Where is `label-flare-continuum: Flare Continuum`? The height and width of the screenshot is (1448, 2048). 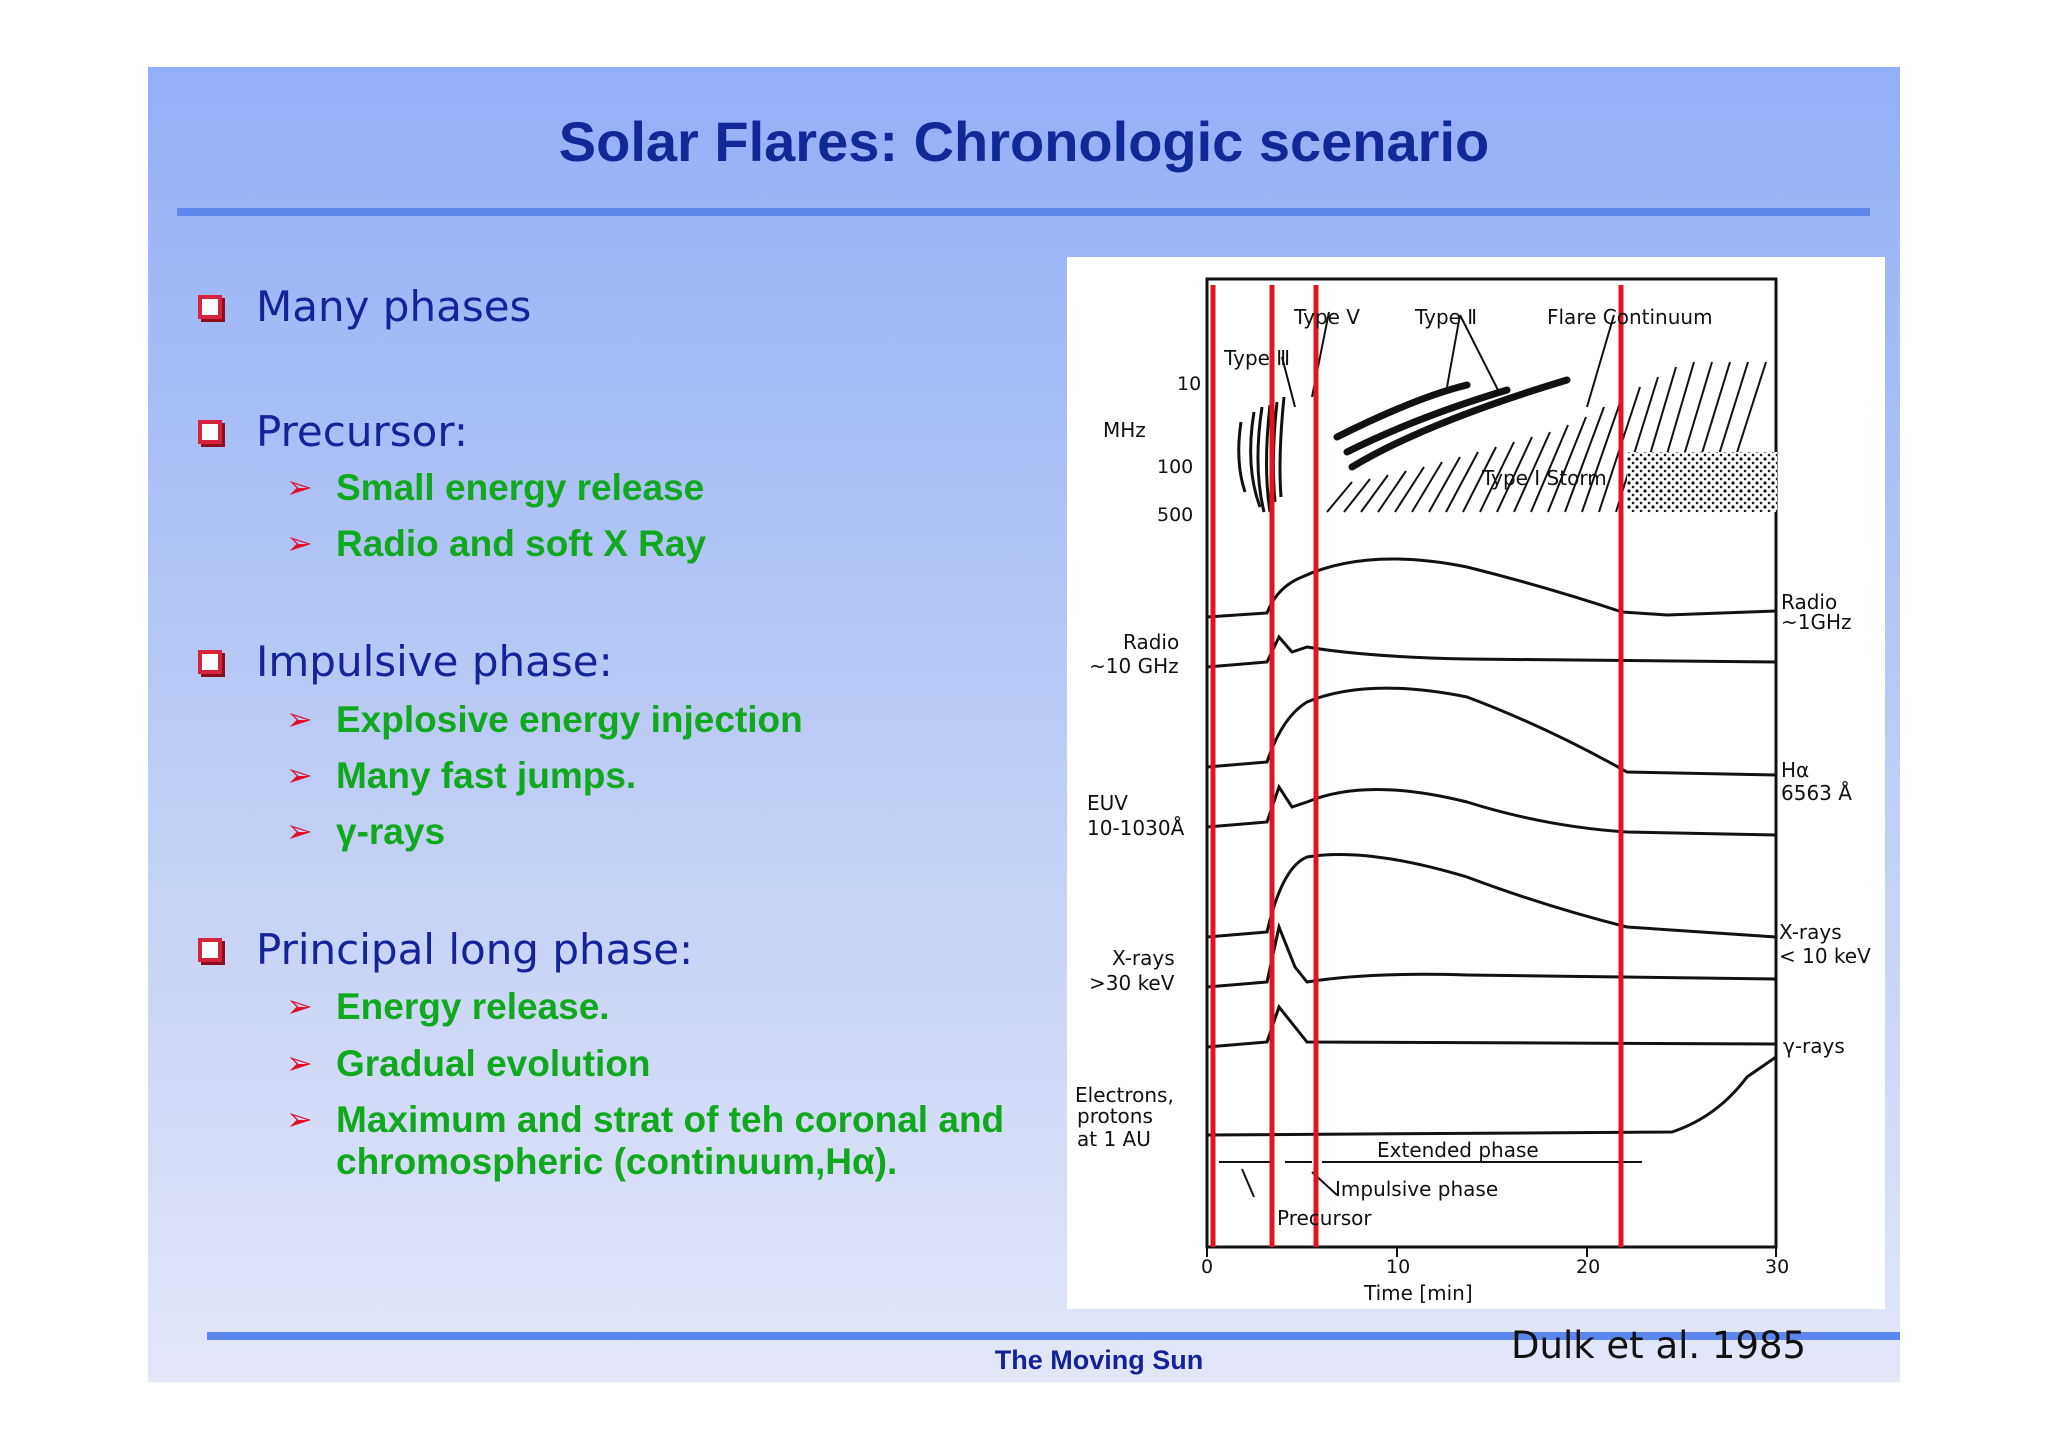 label-flare-continuum: Flare Continuum is located at coordinates (1630, 317).